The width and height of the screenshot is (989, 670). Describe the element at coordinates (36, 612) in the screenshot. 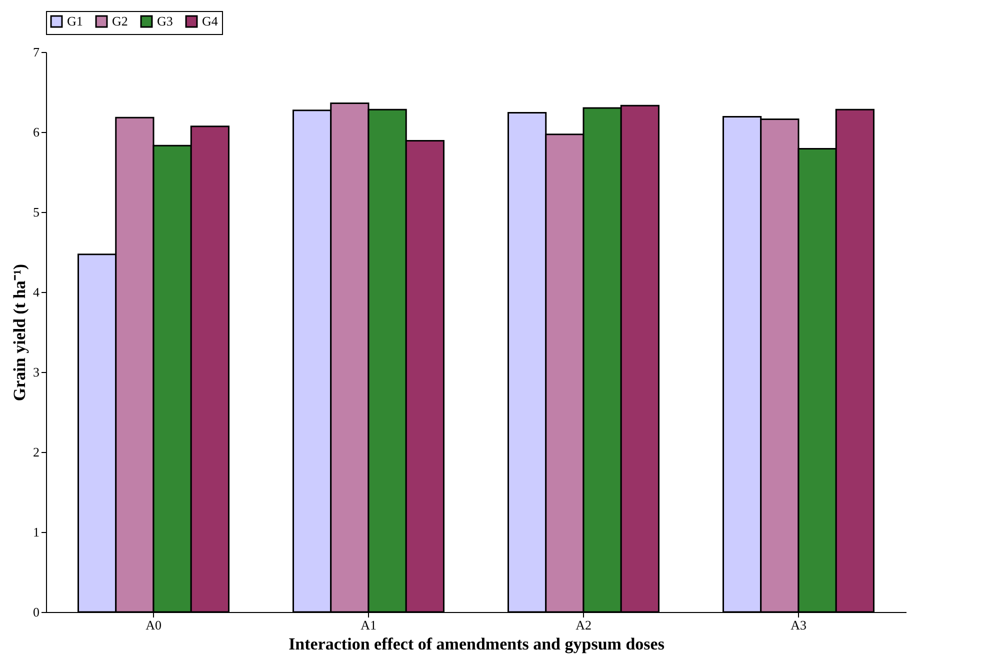

I see `y-tick-label: 0` at that location.